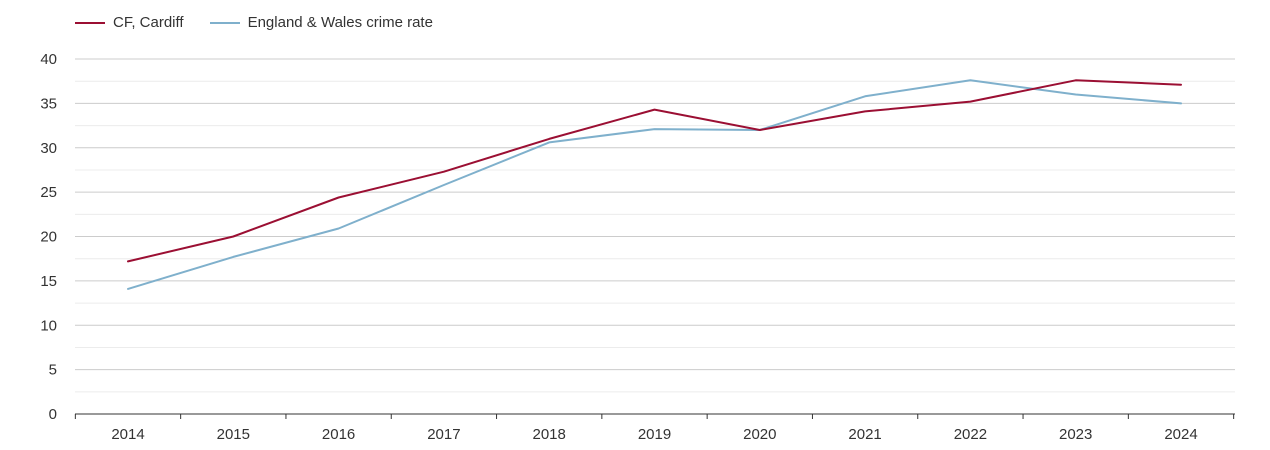 Image resolution: width=1270 pixels, height=450 pixels. I want to click on x-tick-label: 2022, so click(970, 434).